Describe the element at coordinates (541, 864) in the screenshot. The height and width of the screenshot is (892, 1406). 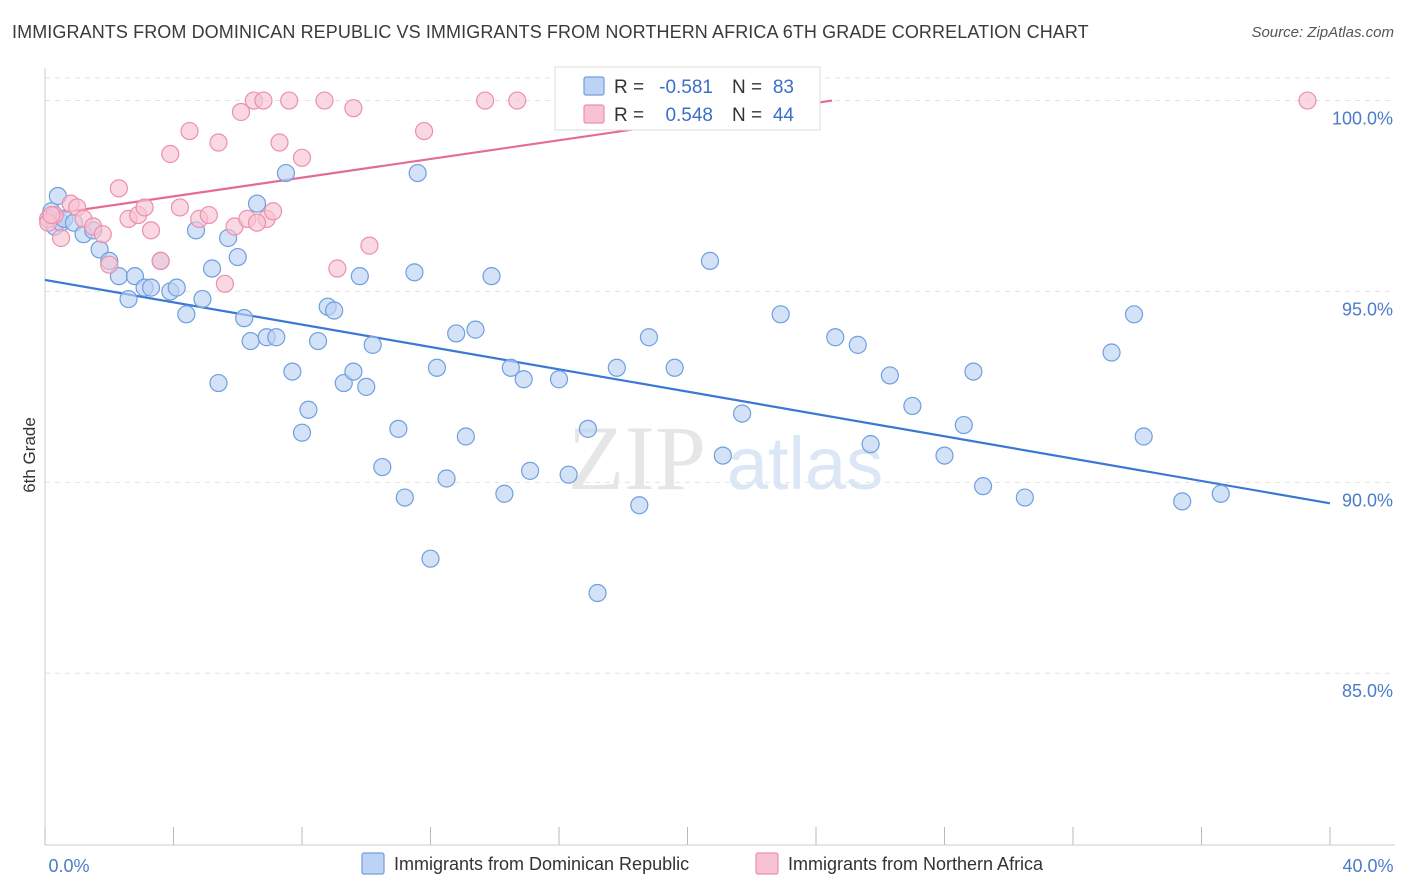
I see `bottom-legend-label: Immigrants from Dominican Republic` at that location.